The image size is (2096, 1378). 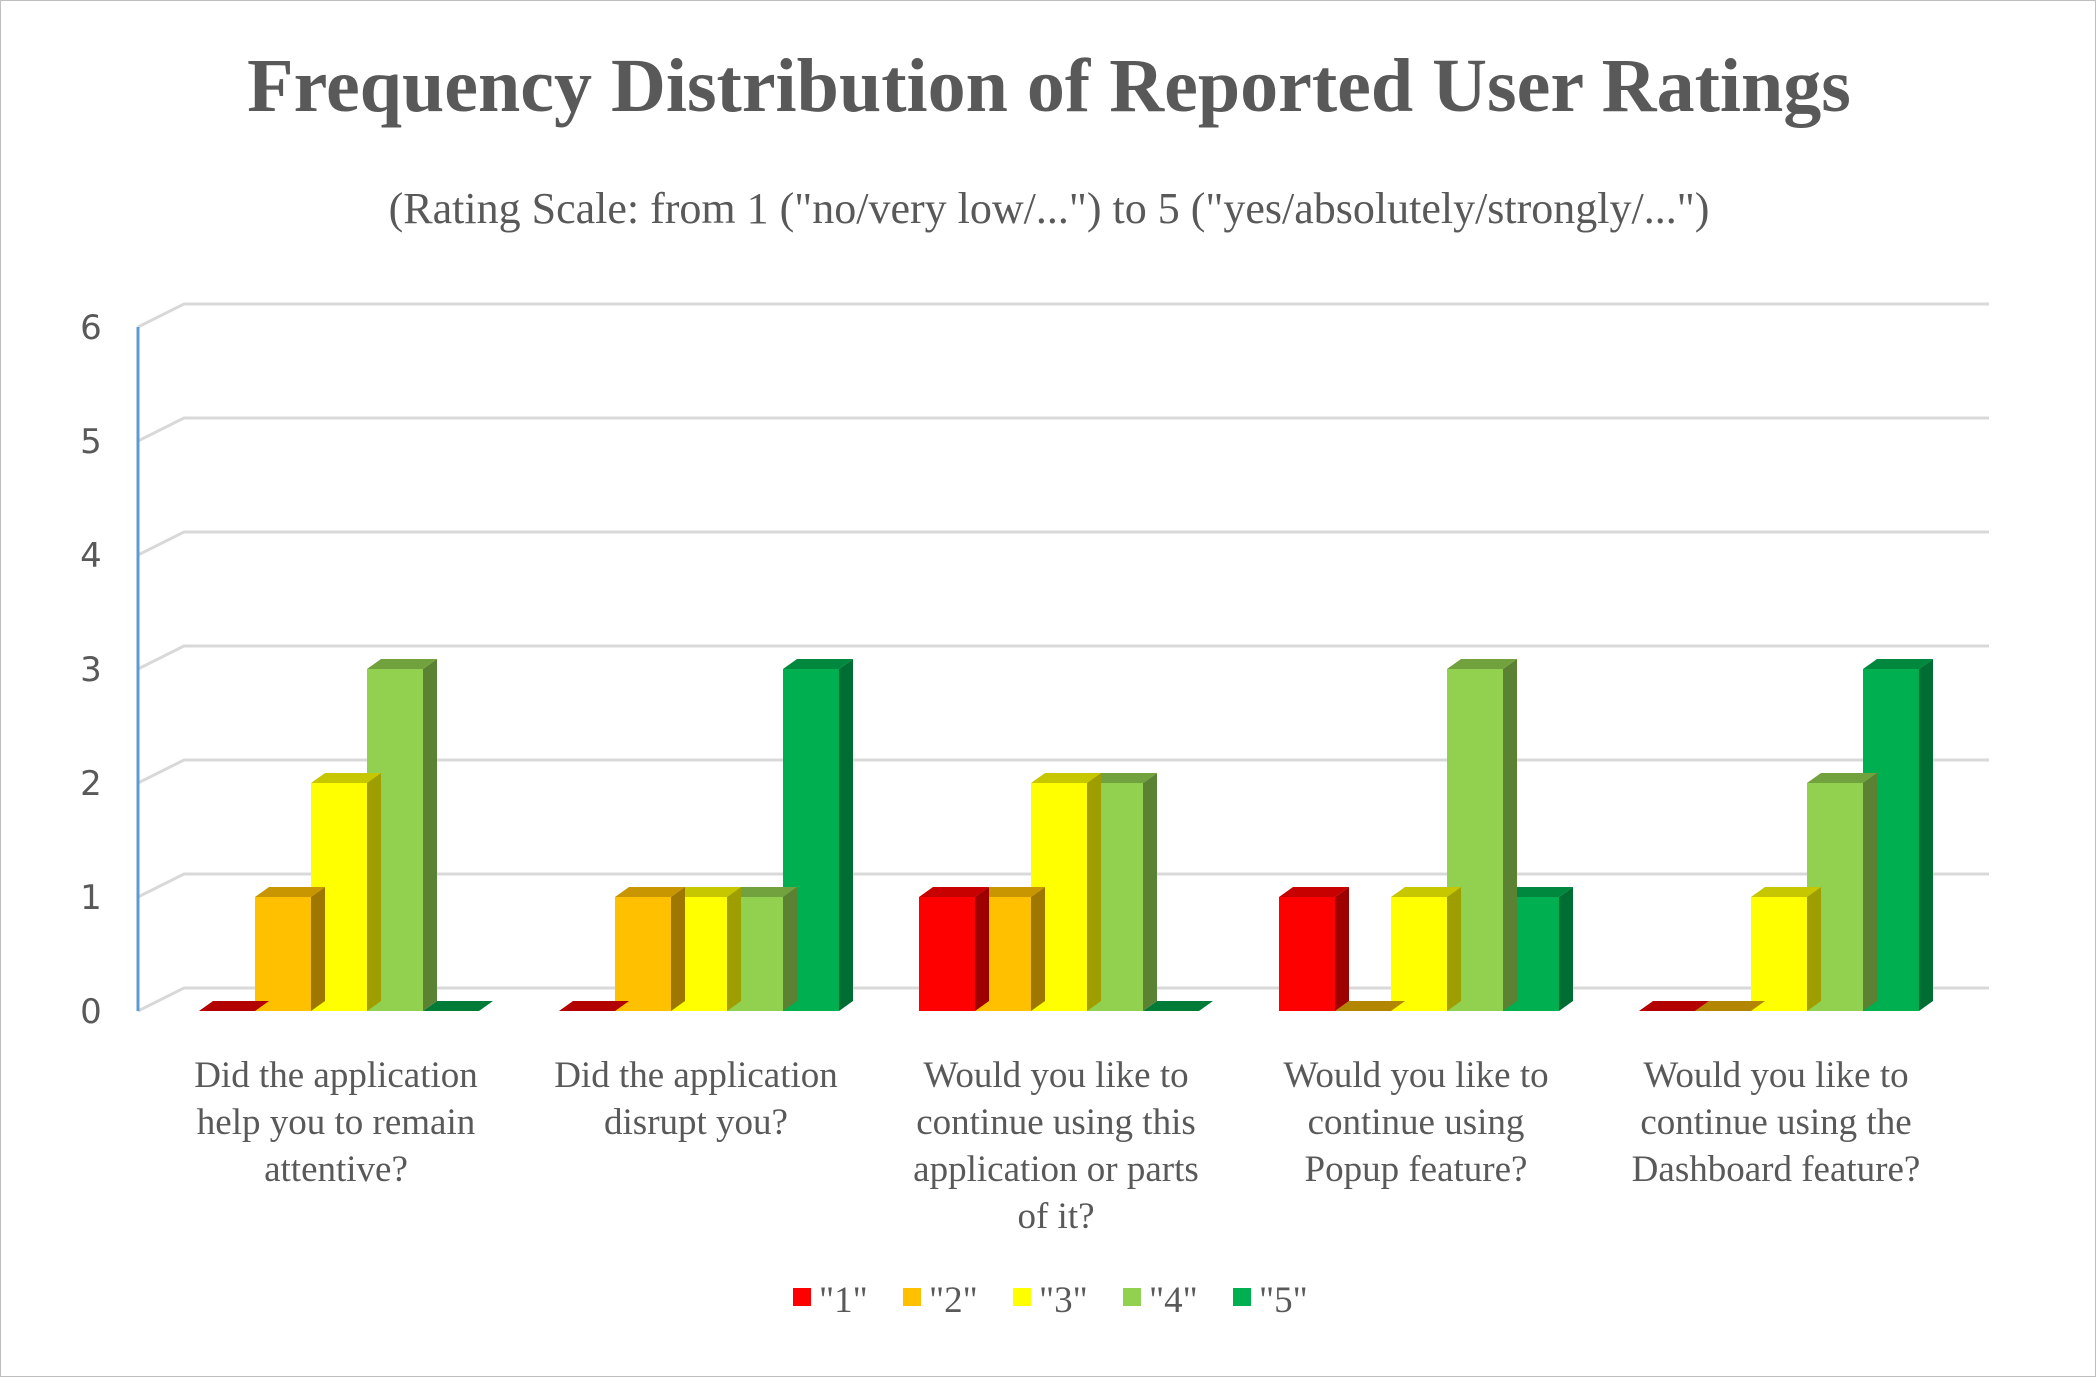 I want to click on y-tick-label: 4, so click(x=91, y=556).